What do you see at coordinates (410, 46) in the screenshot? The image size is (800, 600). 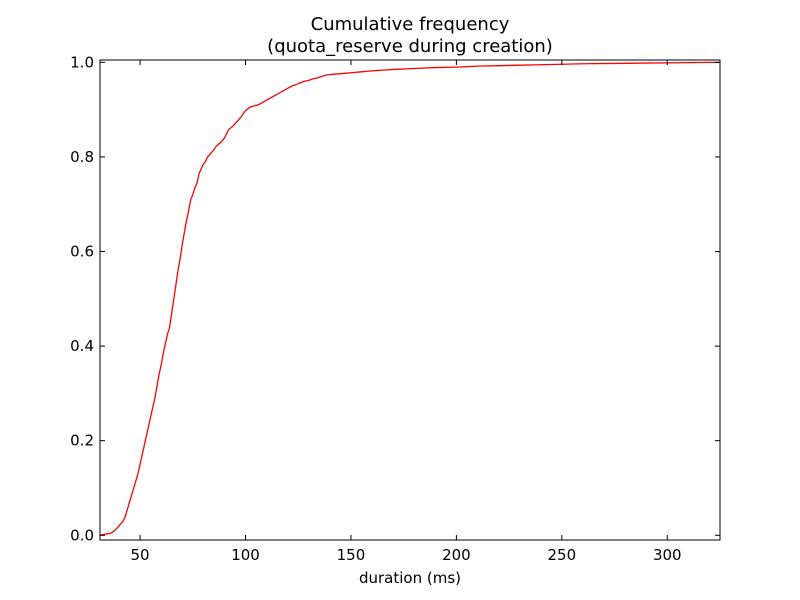 I see `chart-subtitle: (quota_reserve during creation)` at bounding box center [410, 46].